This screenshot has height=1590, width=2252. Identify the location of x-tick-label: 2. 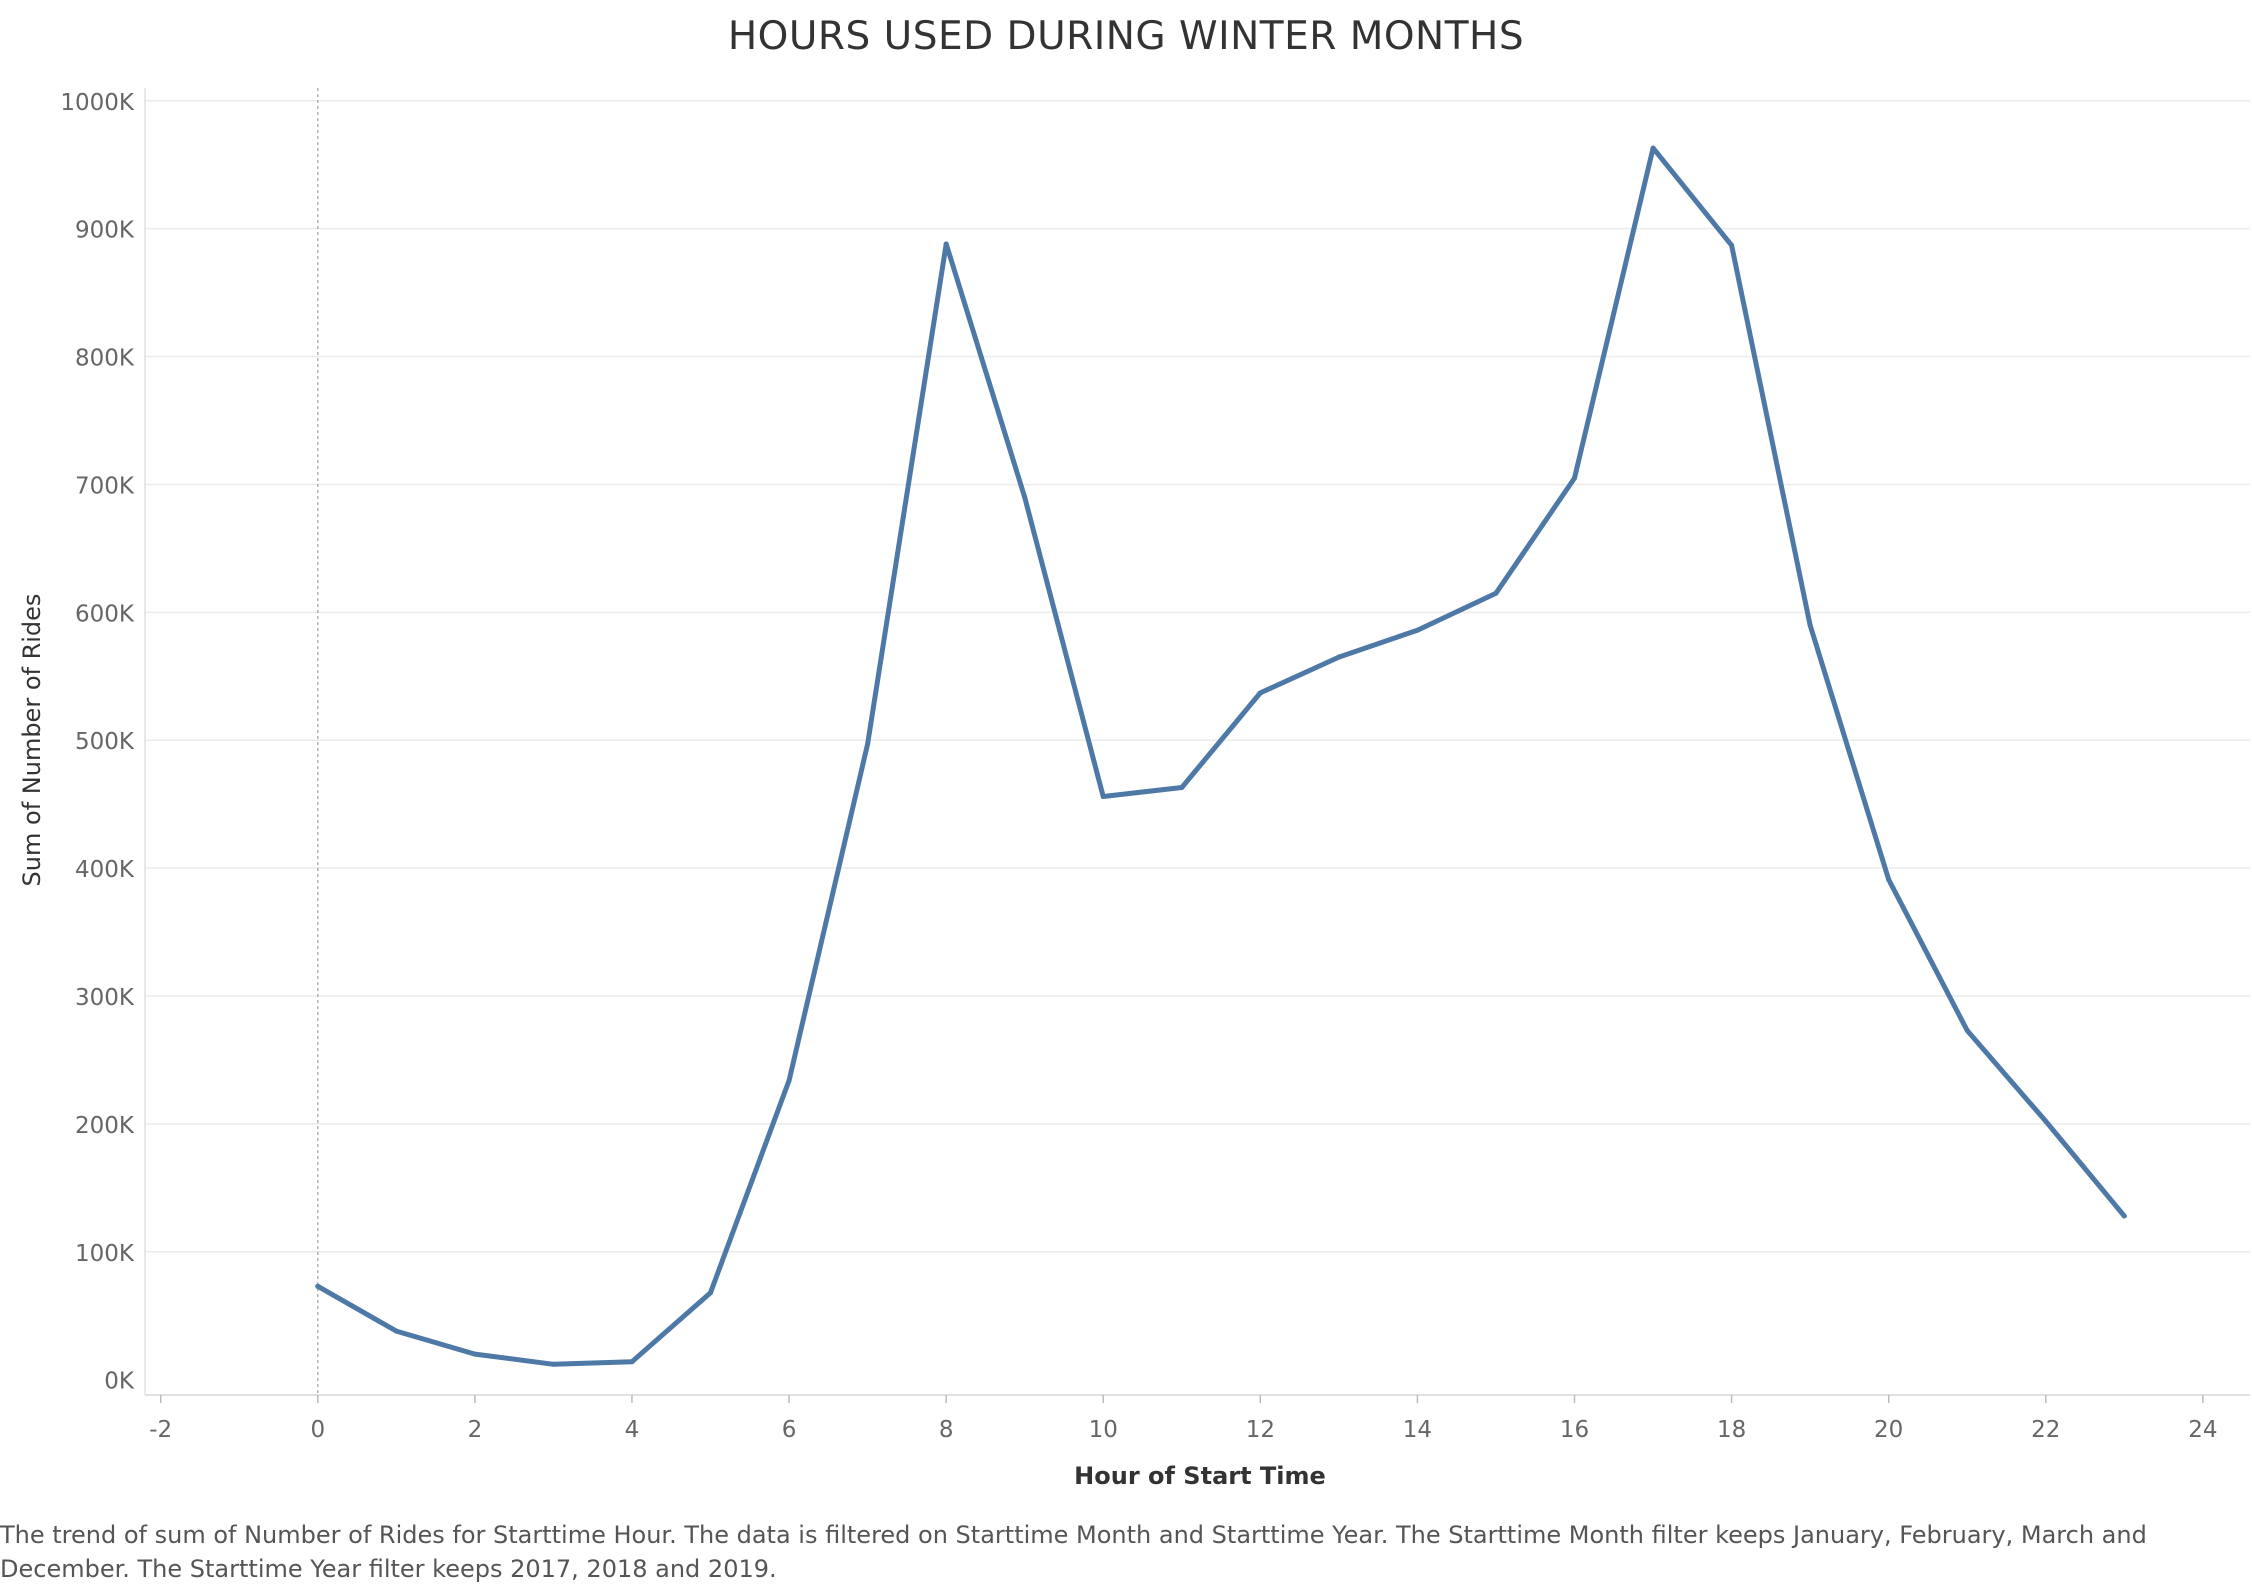
(475, 1430).